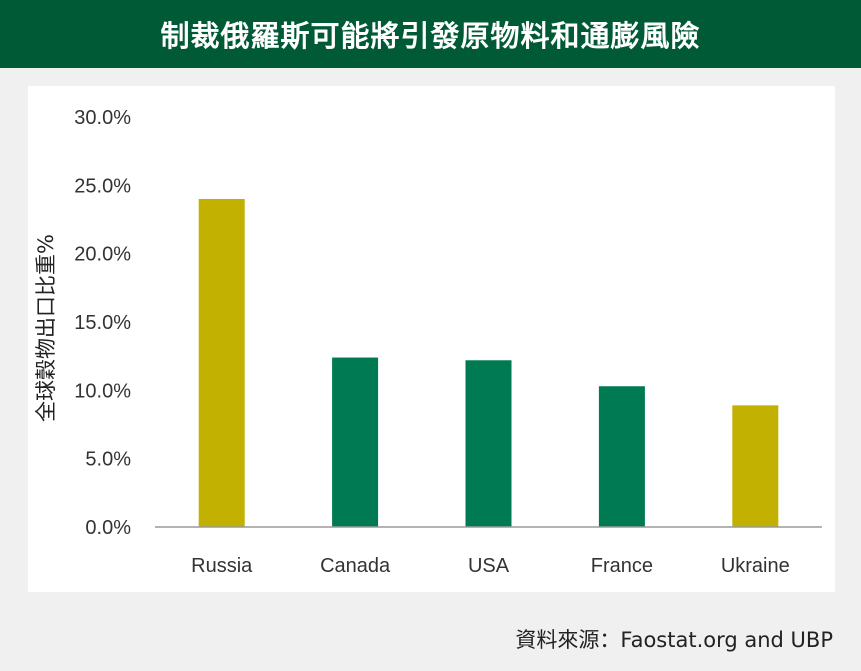  I want to click on bar-ukraine, so click(755, 466).